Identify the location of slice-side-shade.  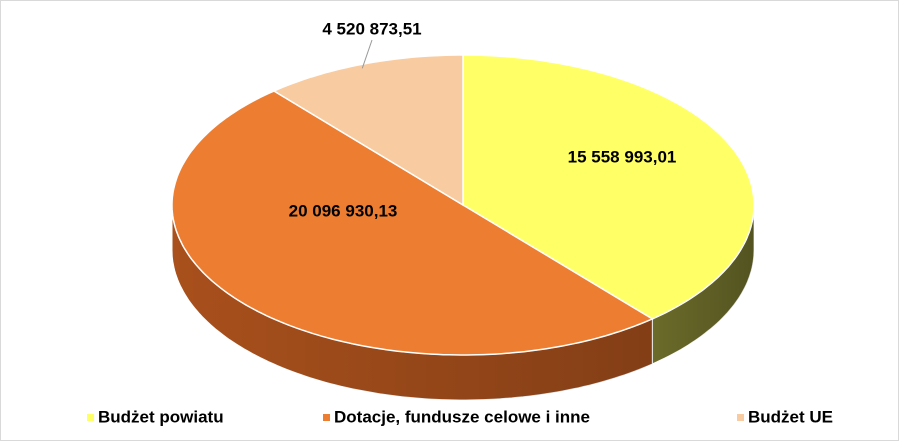
(703, 284).